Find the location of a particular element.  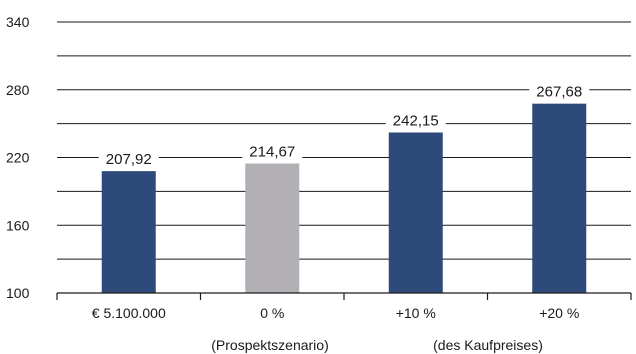

y-tick-label: 340 is located at coordinates (18, 22).